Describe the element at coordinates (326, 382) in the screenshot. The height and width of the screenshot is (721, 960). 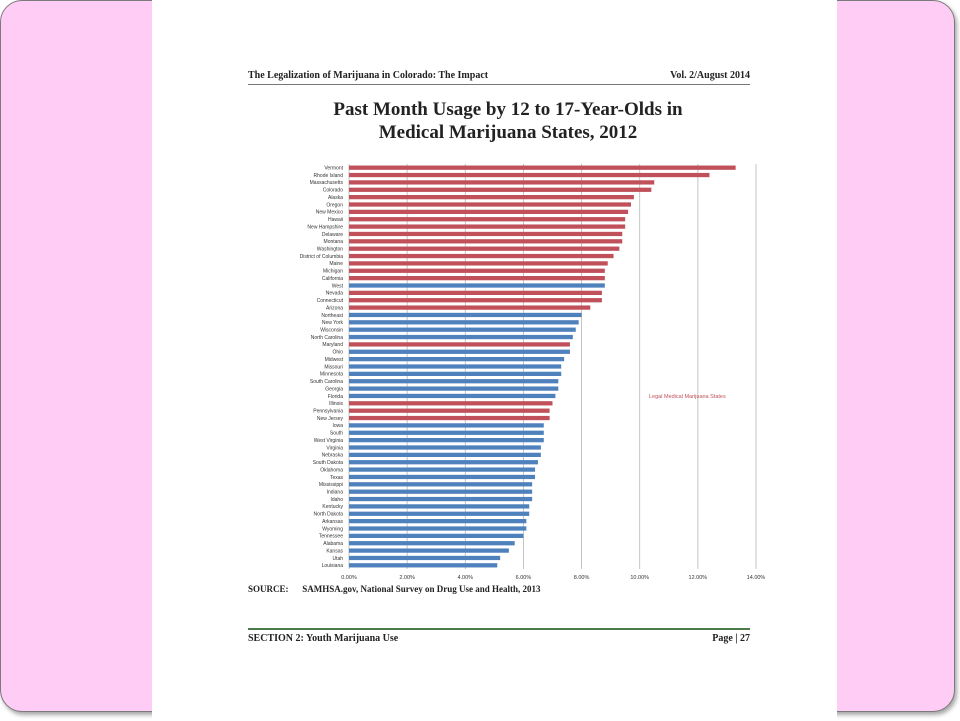
I see `category-label: South Carolina` at that location.